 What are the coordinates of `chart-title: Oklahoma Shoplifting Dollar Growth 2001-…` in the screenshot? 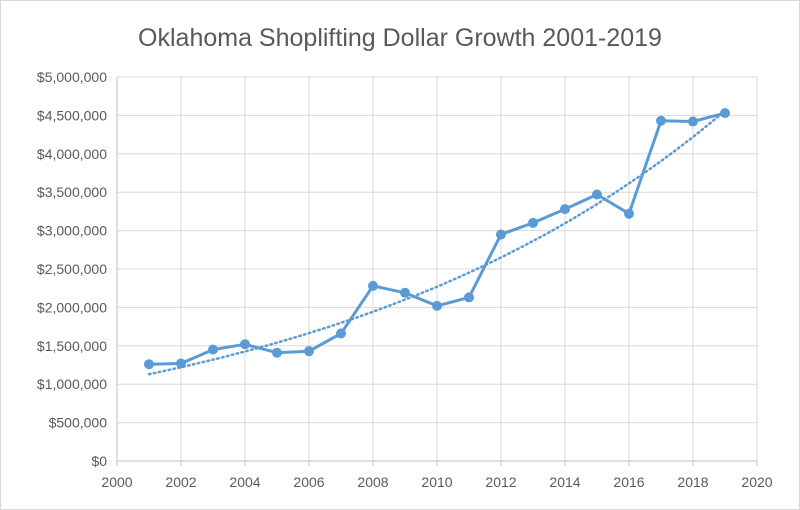 It's located at (400, 38).